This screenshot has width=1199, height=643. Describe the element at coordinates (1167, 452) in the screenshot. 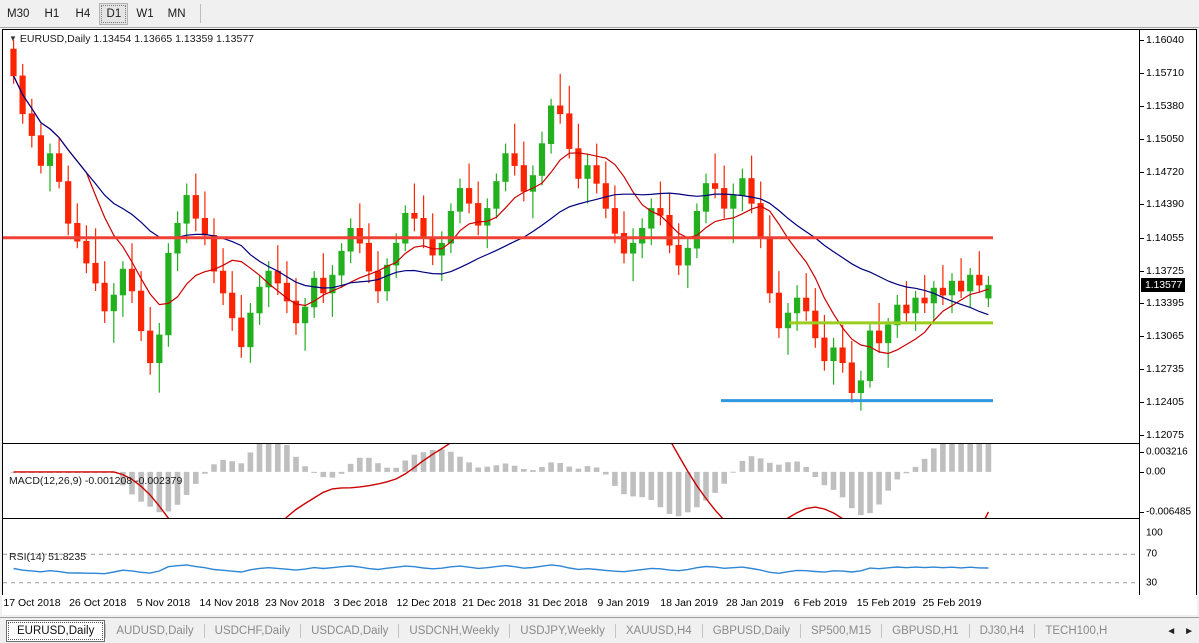

I see `macd-axis-label: 0.003216` at that location.